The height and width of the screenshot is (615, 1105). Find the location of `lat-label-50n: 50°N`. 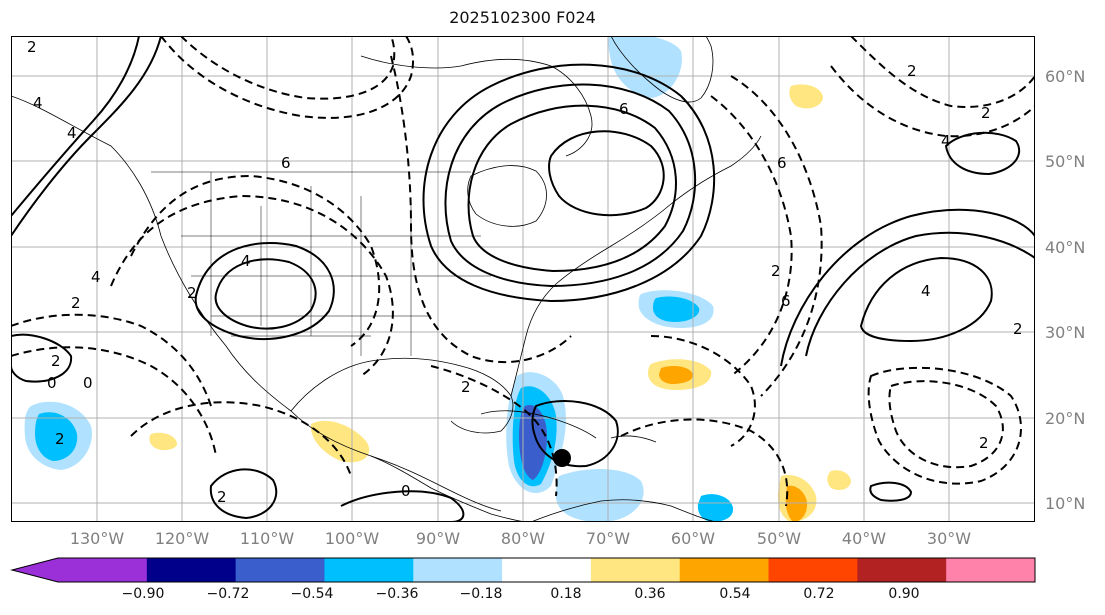

lat-label-50n: 50°N is located at coordinates (1065, 161).